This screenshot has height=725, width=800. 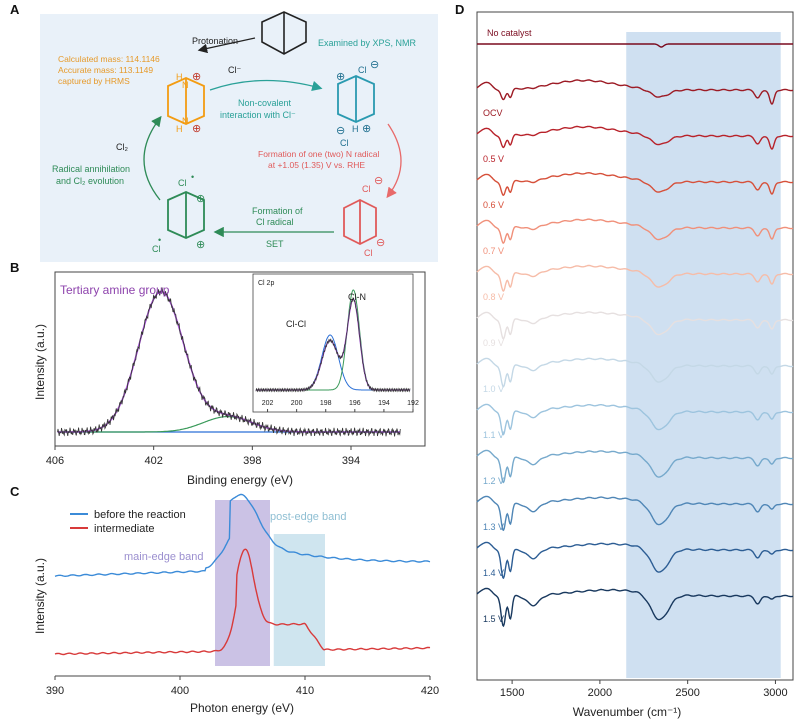 What do you see at coordinates (55, 461) in the screenshot?
I see `x-tick-label: 406` at bounding box center [55, 461].